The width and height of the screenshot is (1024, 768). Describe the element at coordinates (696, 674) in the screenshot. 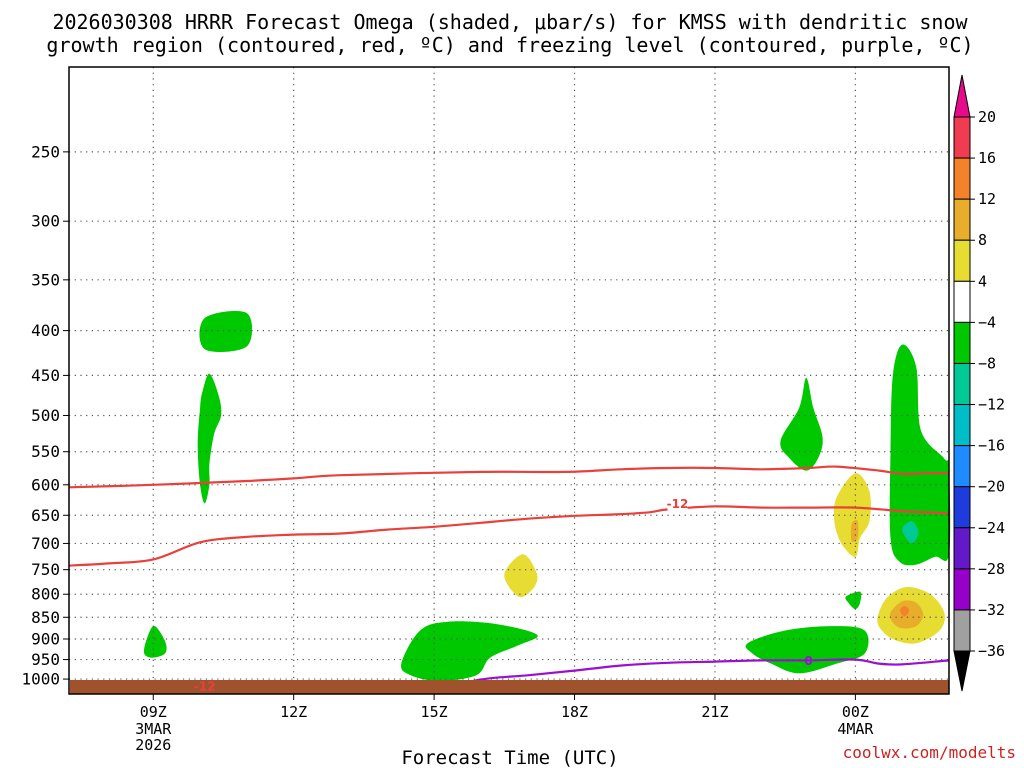

I see `contour-freezing-level` at that location.